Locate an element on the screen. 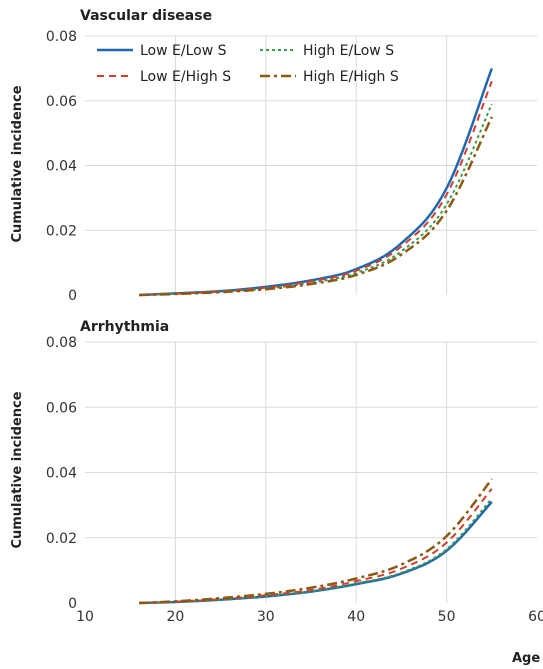 The width and height of the screenshot is (543, 669). x-tick-label: 60 is located at coordinates (535, 617).